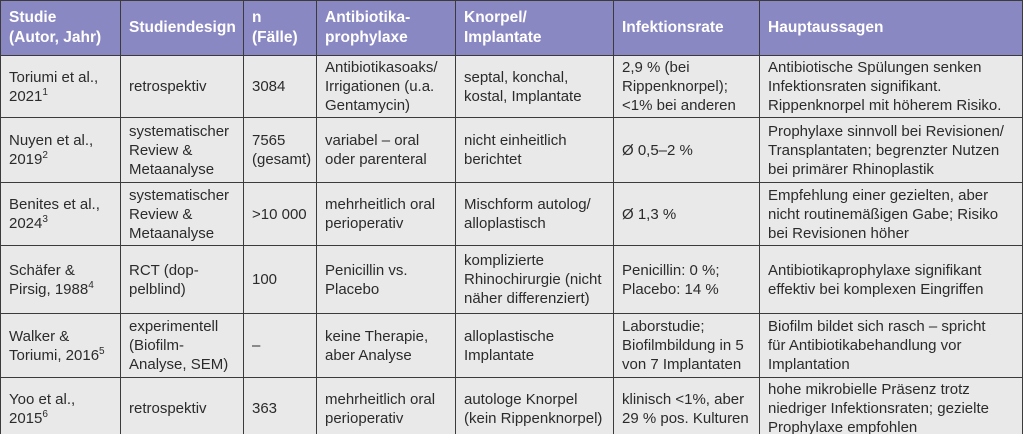  I want to click on cell-cartilage: alloplastische Implantate, so click(534, 345).